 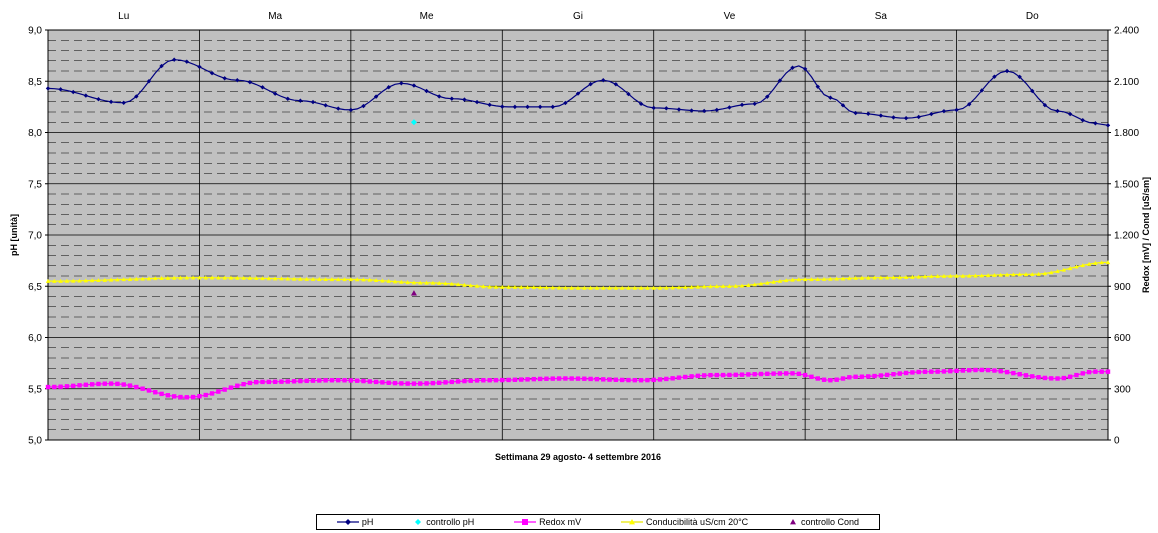 What do you see at coordinates (367, 522) in the screenshot?
I see `legend-label: pH` at bounding box center [367, 522].